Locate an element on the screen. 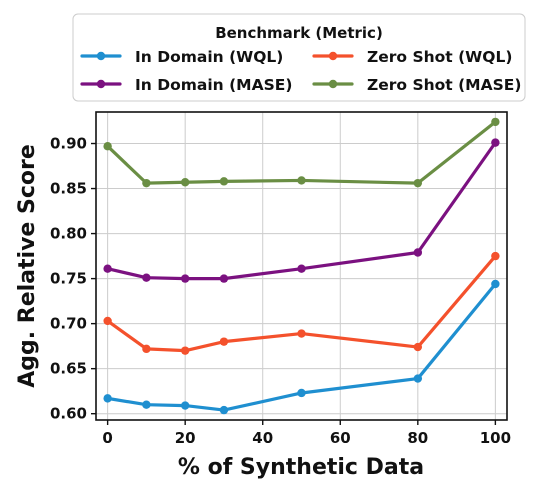 The image size is (539, 496). y-tick-label: 0.60 is located at coordinates (68, 414).